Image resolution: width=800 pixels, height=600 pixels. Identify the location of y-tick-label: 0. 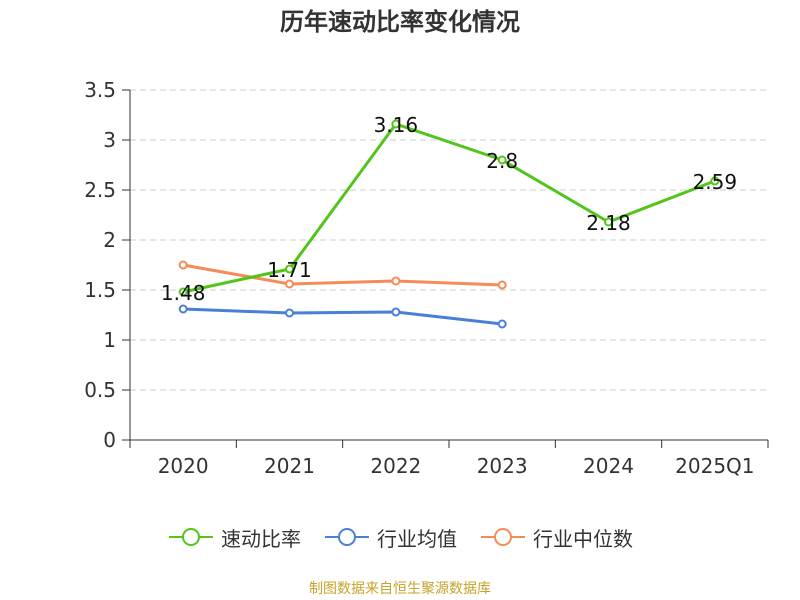
(109, 440).